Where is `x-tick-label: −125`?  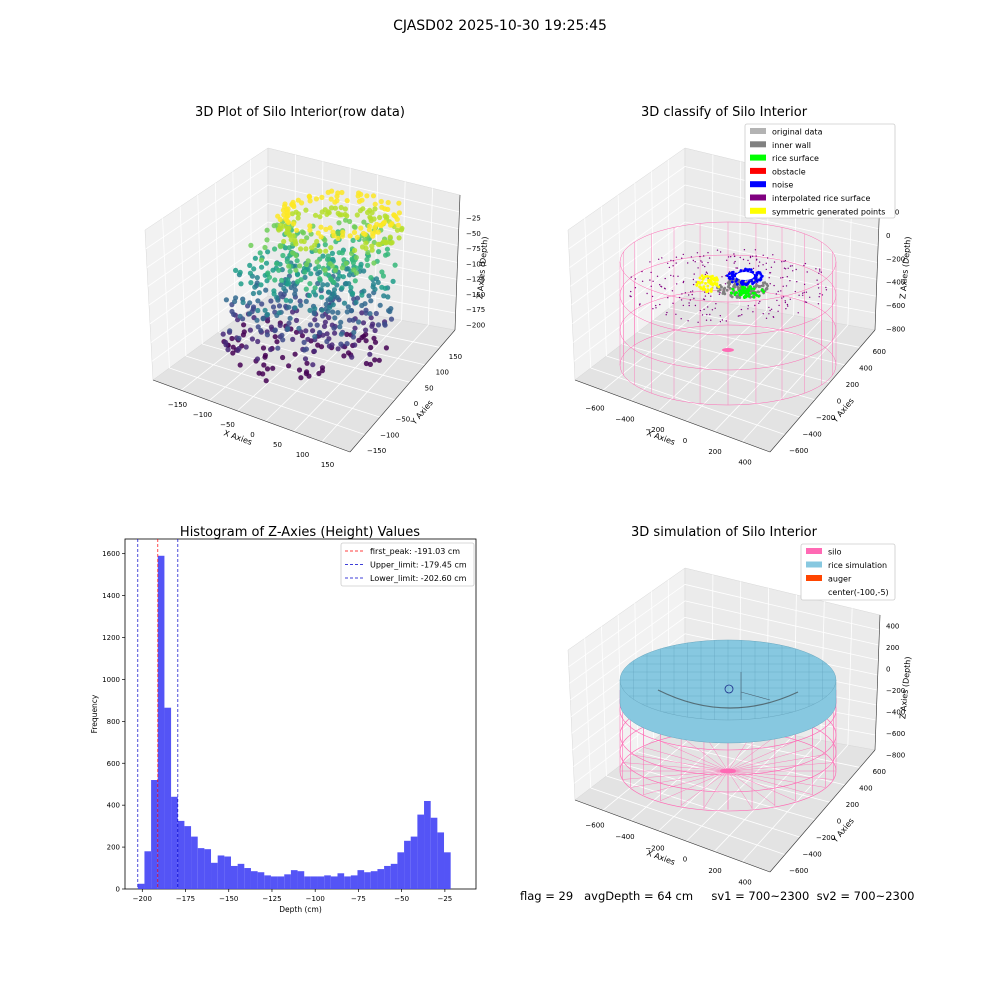
x-tick-label: −125 is located at coordinates (271, 899).